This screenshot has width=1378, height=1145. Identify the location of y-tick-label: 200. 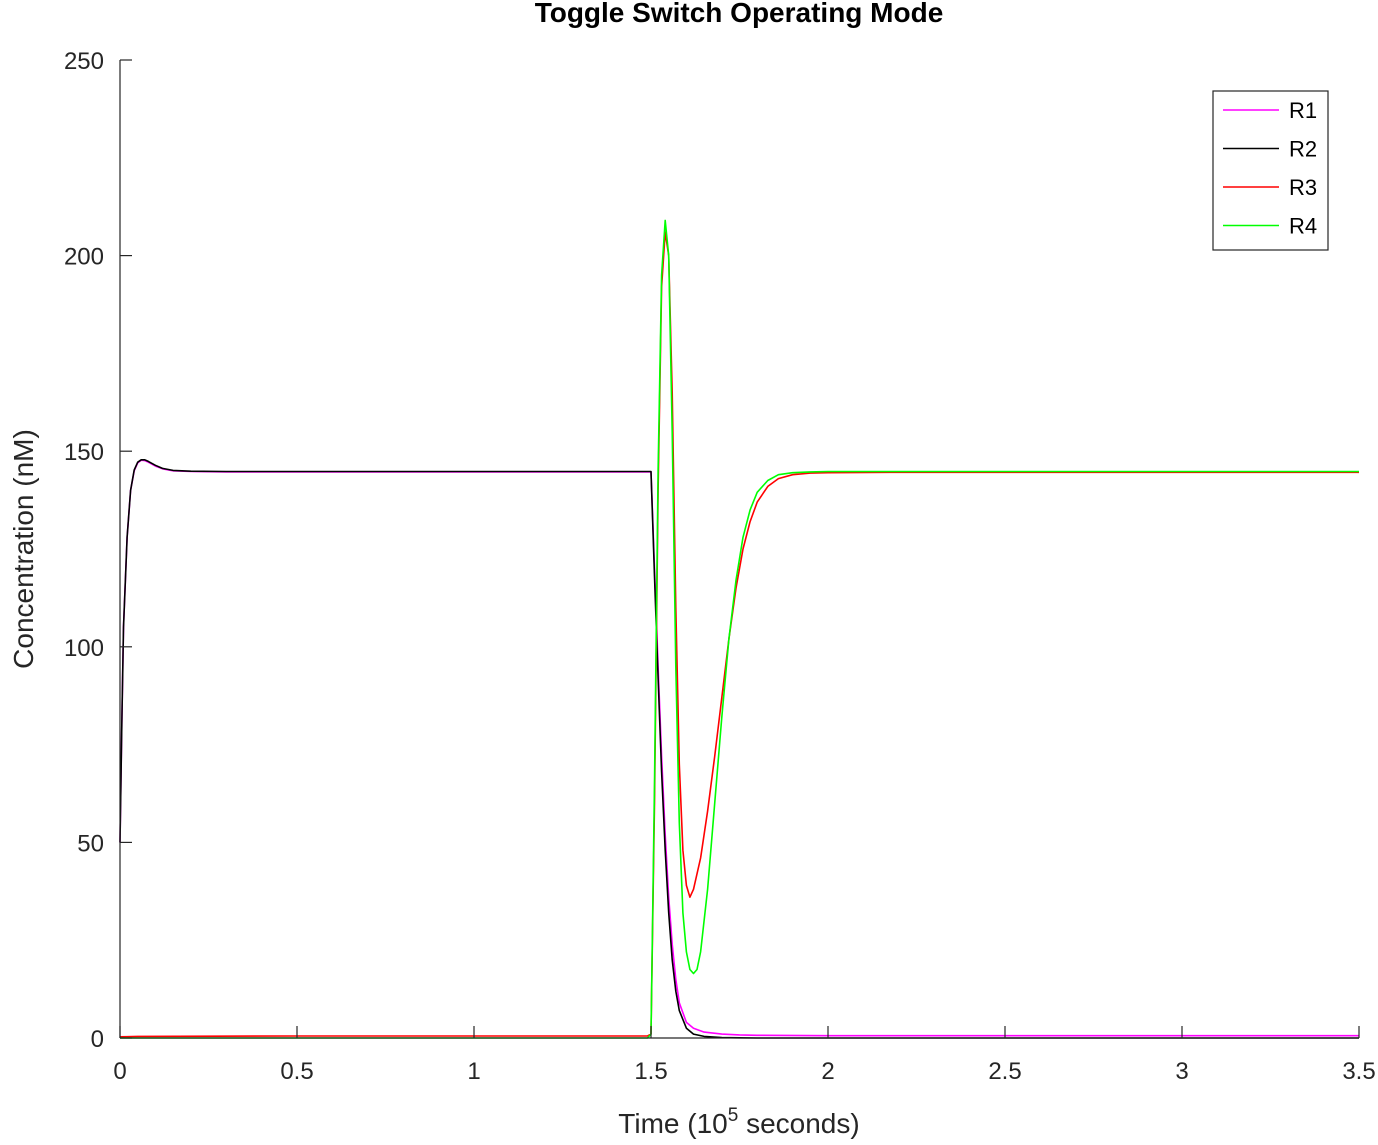
(84, 257).